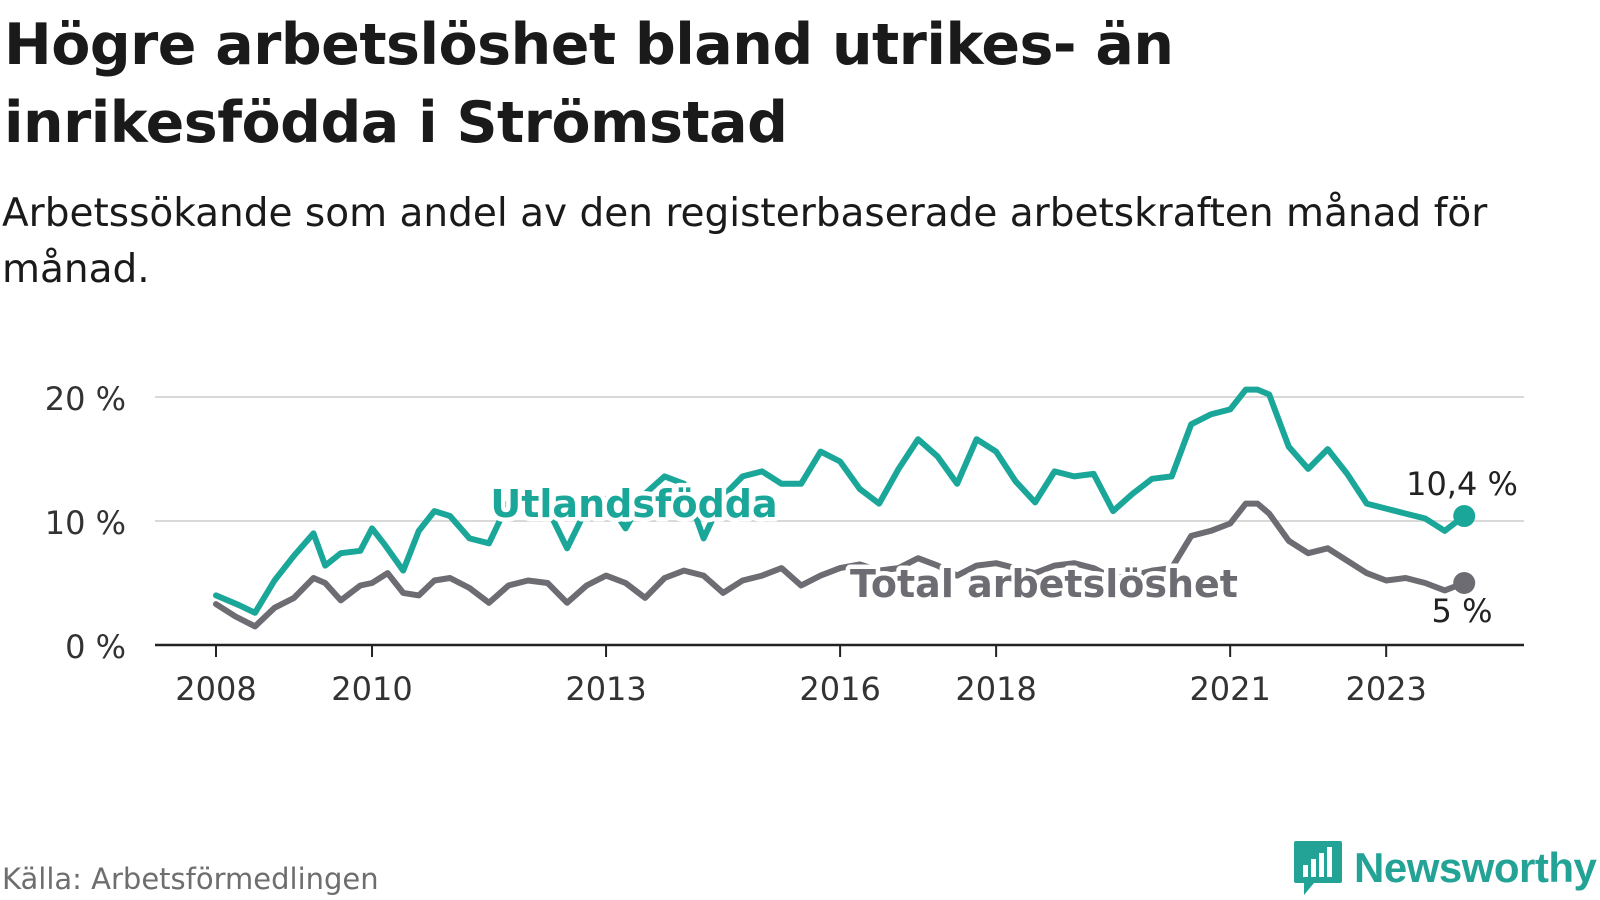 The height and width of the screenshot is (900, 1600). I want to click on series-line-total, so click(840, 565).